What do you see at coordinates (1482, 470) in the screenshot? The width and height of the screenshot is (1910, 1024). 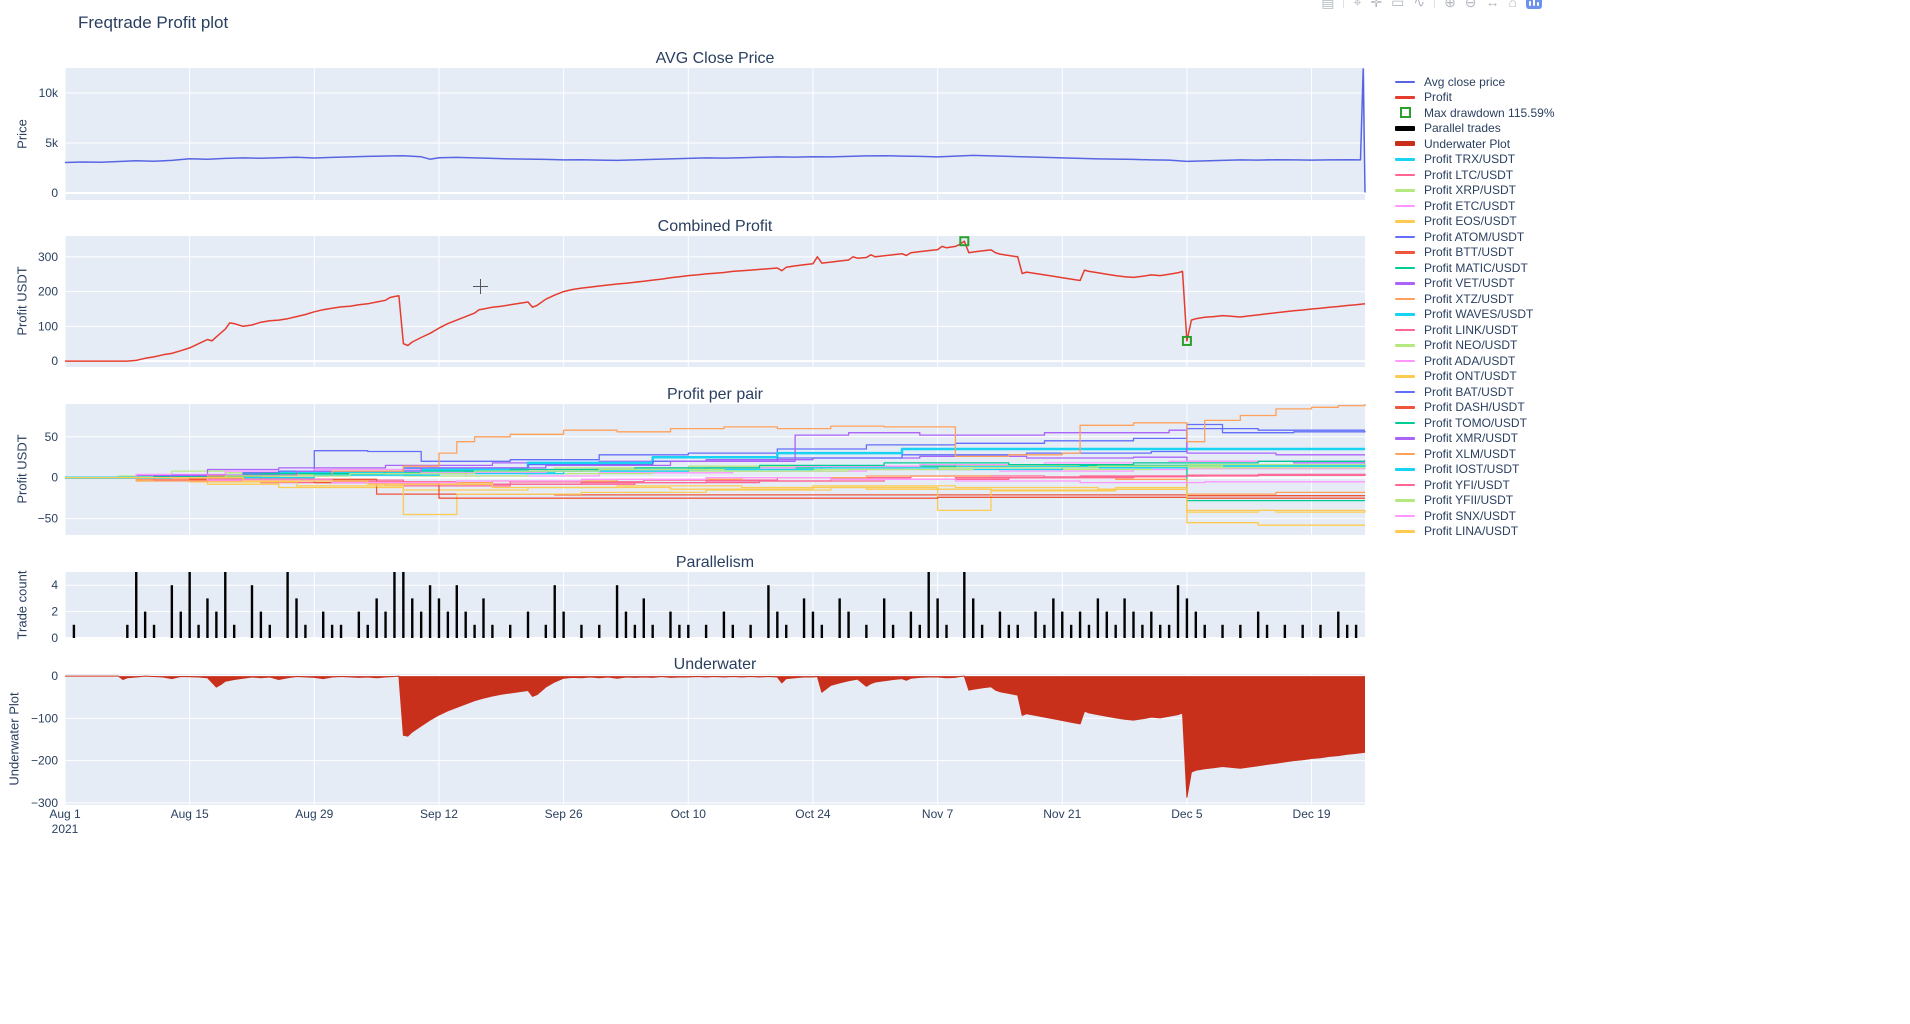 I see `legend-item: Profit IOST/USDT` at bounding box center [1482, 470].